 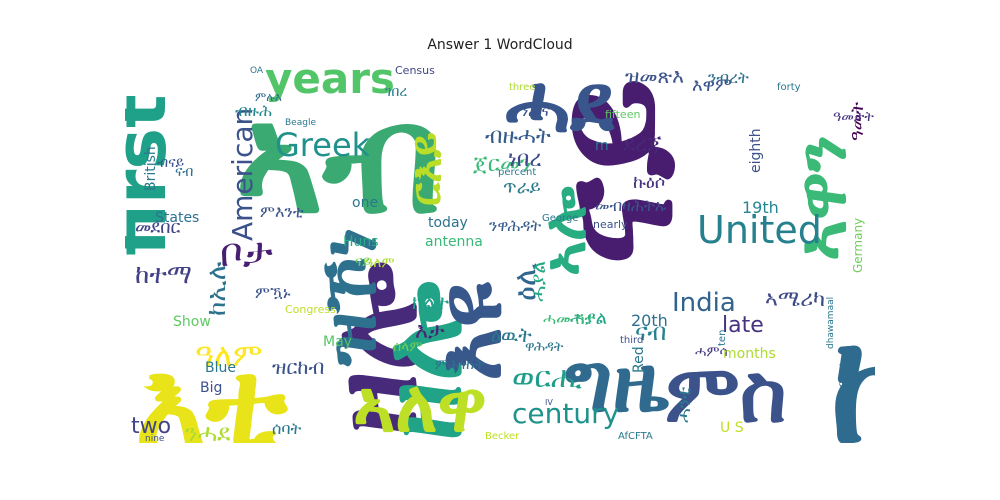 I want to click on word-49: ሓያል, so click(x=538, y=281).